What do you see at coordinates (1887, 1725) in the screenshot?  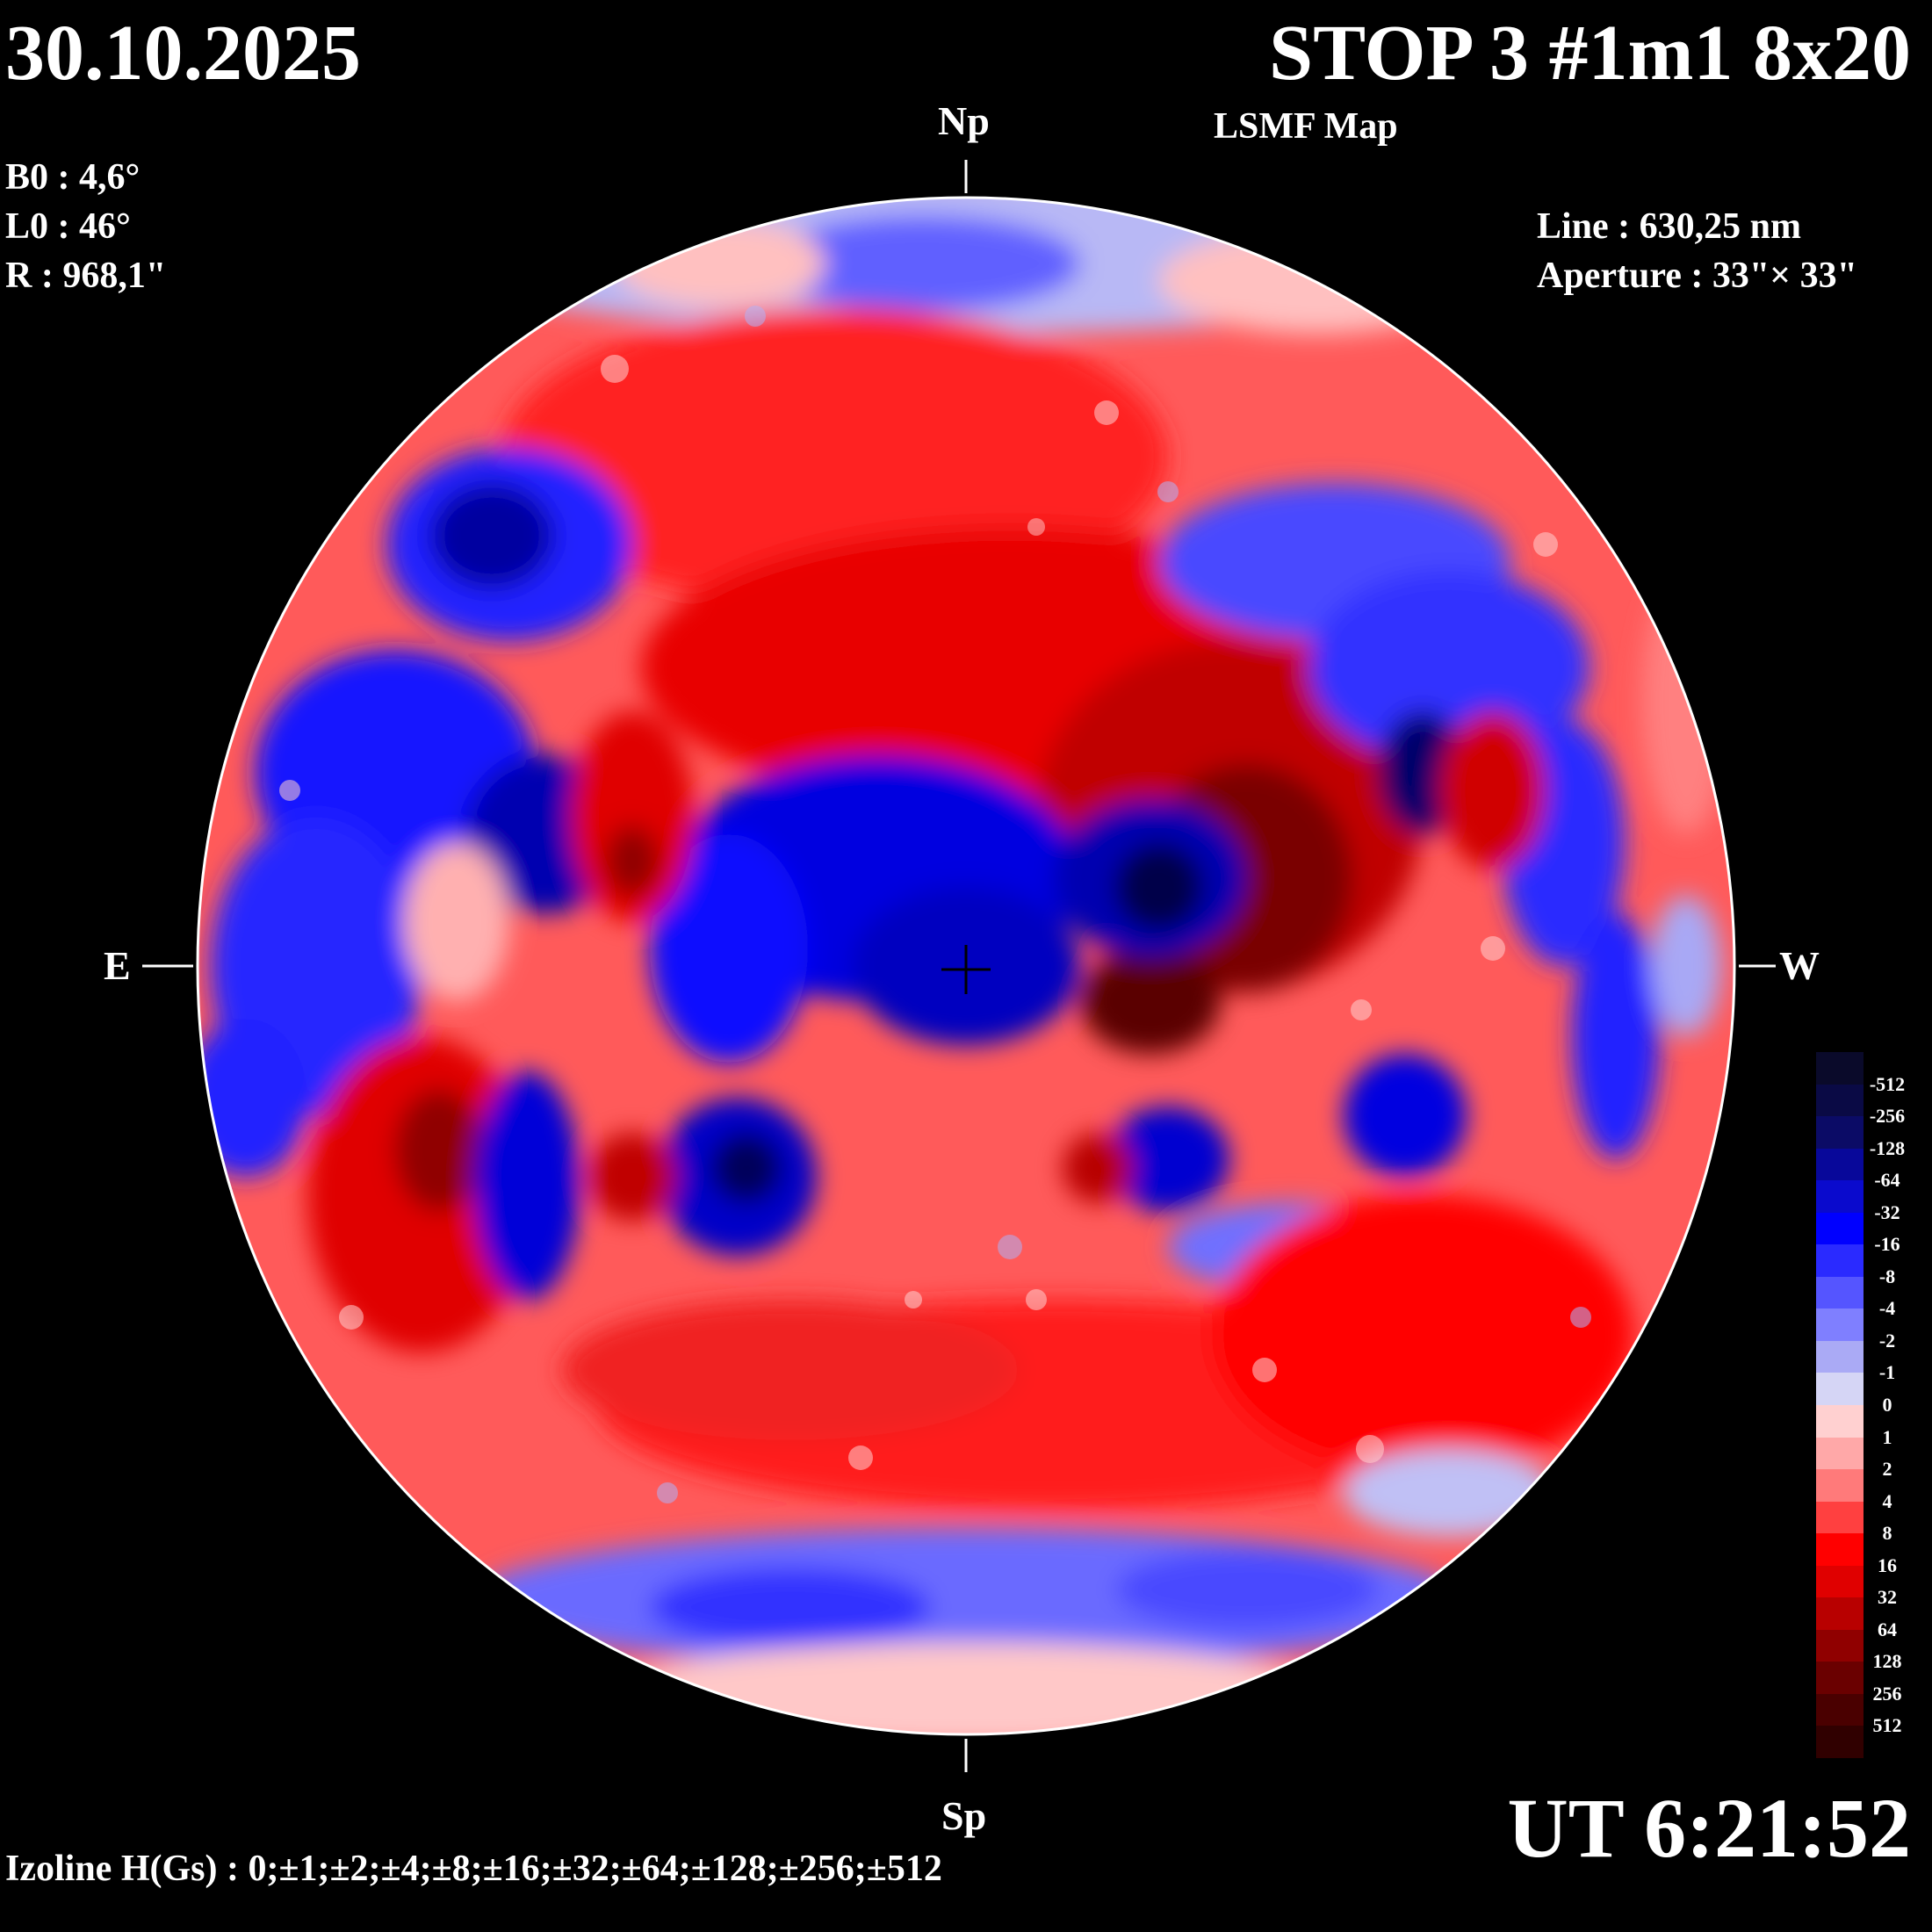 I see `scale-label: 512` at bounding box center [1887, 1725].